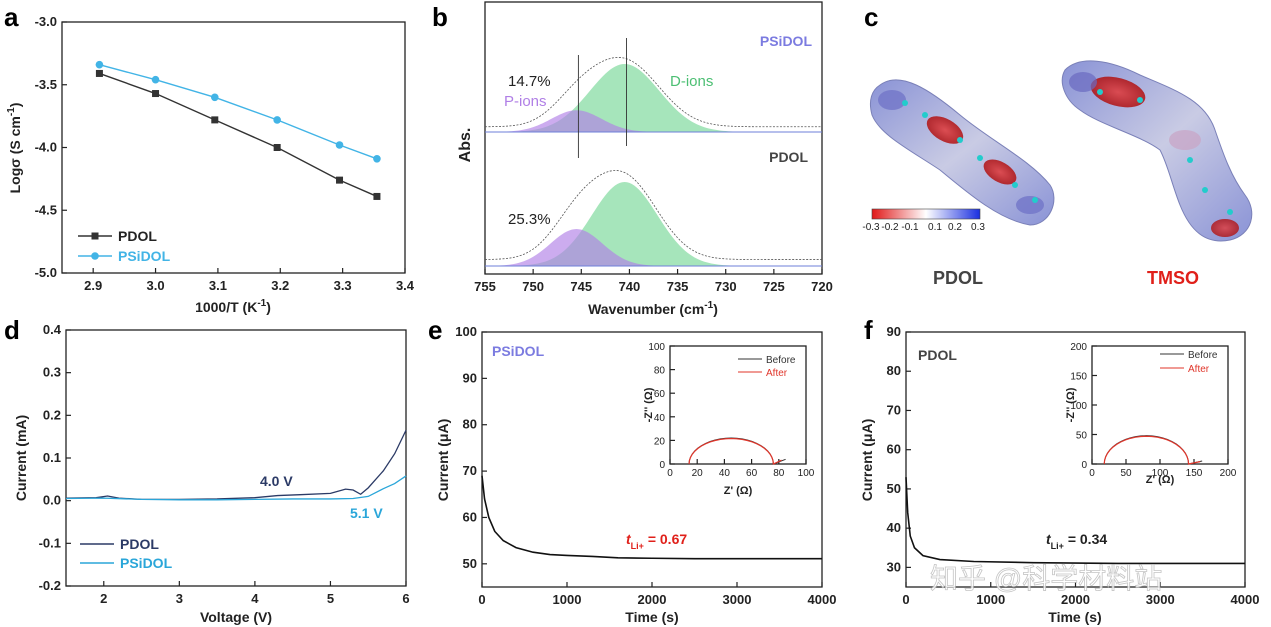 This screenshot has width=1271, height=627. Describe the element at coordinates (529, 81) in the screenshot. I see `p-ions-percent-psidol: 14.7%` at that location.